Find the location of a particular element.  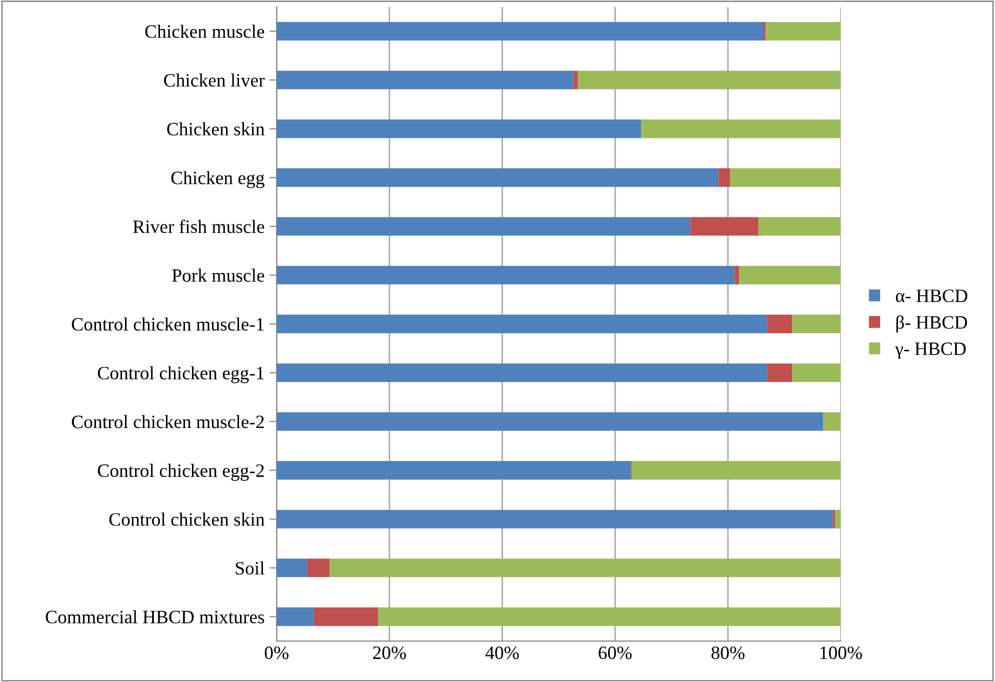

y-tick-label: Control chicken muscle-1 is located at coordinates (168, 324).